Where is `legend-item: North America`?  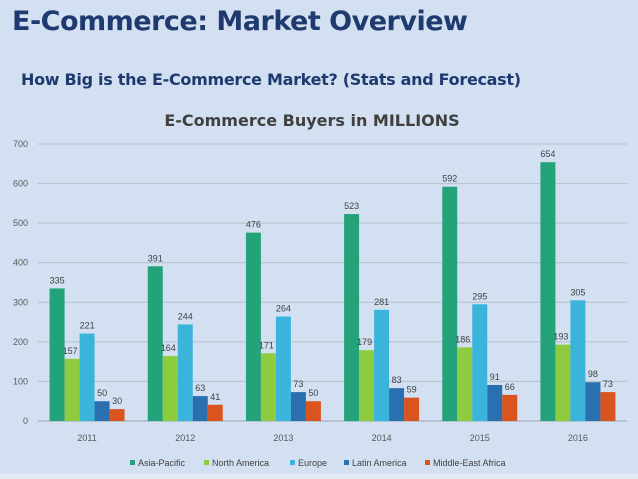 legend-item: North America is located at coordinates (236, 463).